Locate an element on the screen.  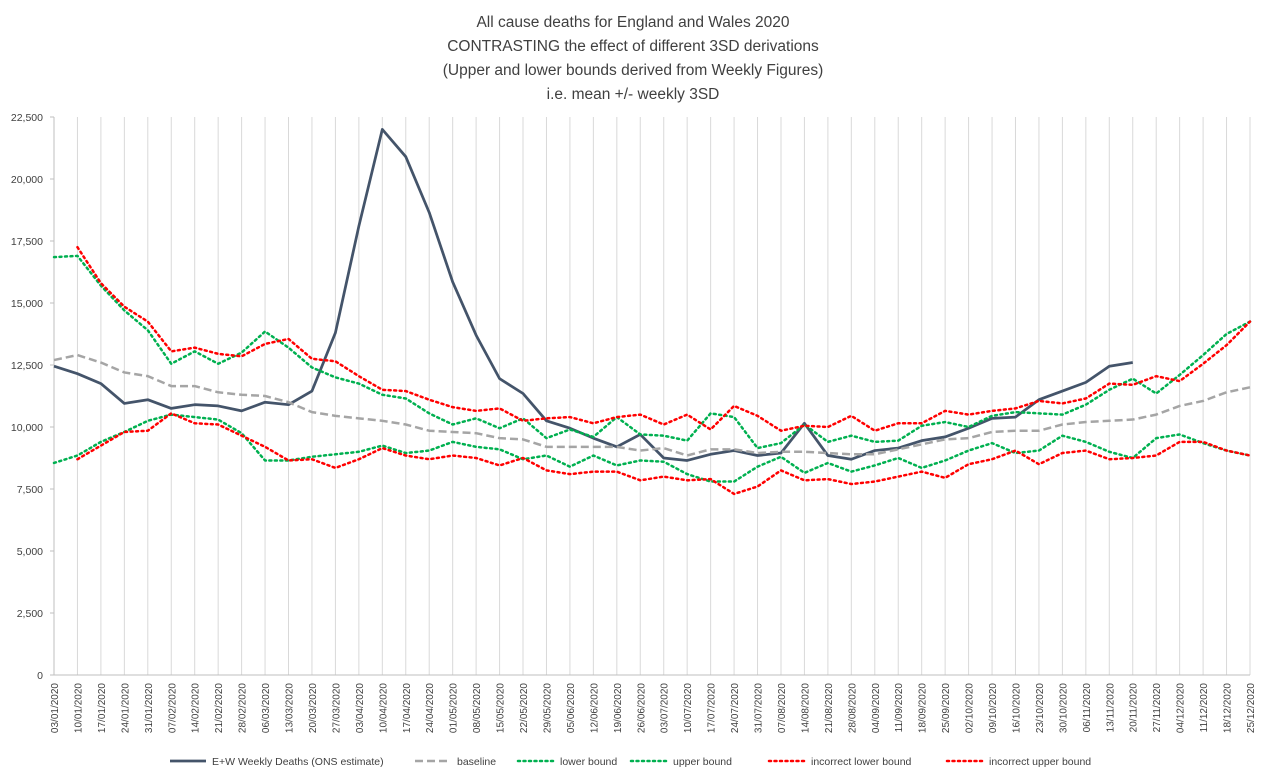
x-tick-label: 17/01/2020 is located at coordinates (102, 708).